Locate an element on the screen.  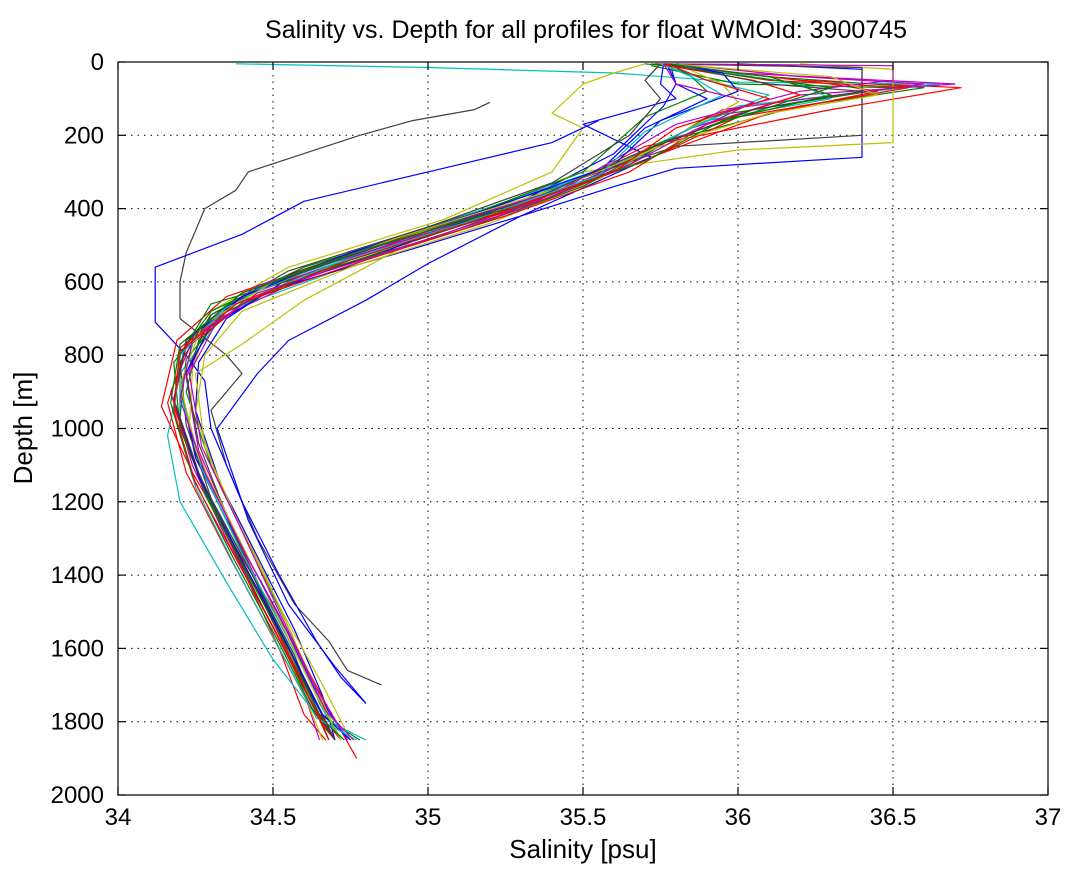
x-tick-label: 35.5 is located at coordinates (583, 817).